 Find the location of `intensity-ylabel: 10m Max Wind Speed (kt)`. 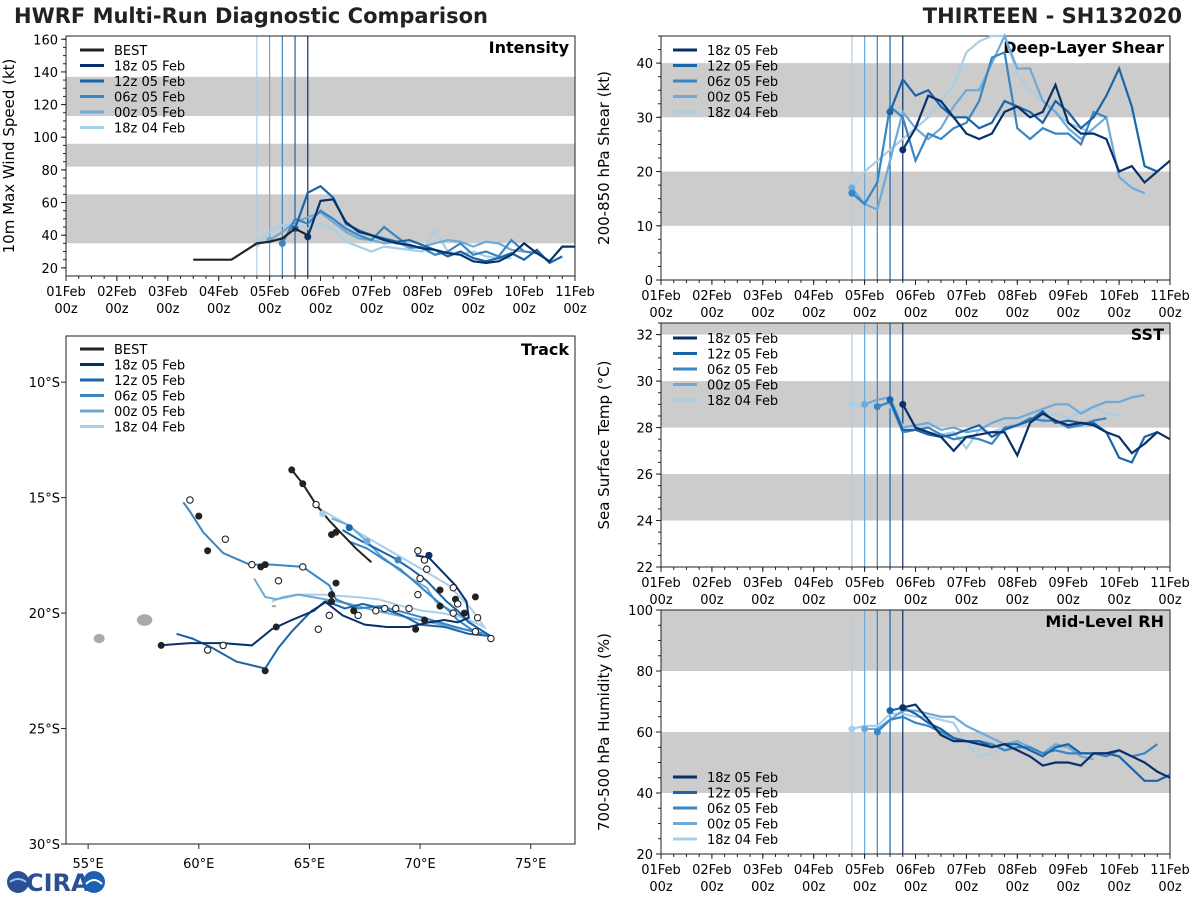

intensity-ylabel: 10m Max Wind Speed (kt) is located at coordinates (9, 156).